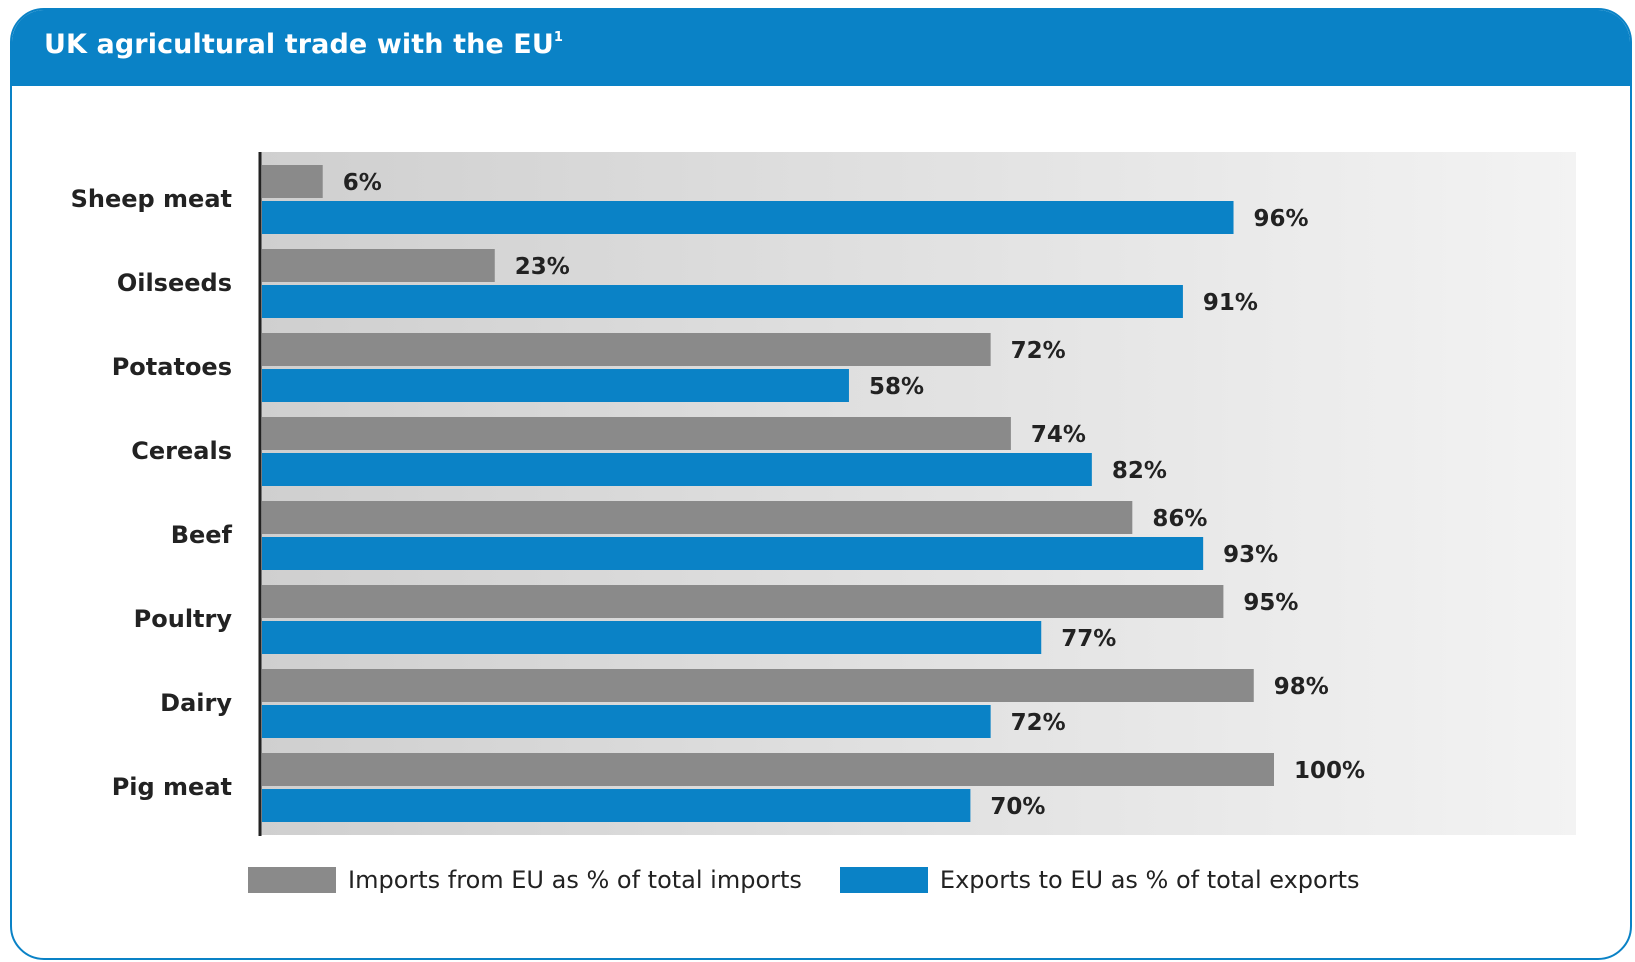  Describe the element at coordinates (183, 619) in the screenshot. I see `category-label-poultry: Poultry` at that location.